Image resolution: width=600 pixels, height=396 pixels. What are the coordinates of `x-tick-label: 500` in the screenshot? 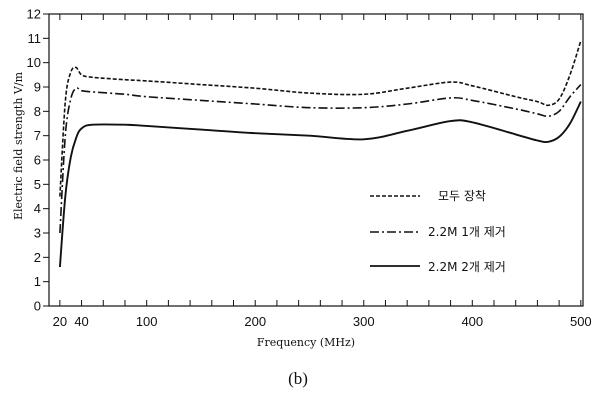 It's located at (581, 321).